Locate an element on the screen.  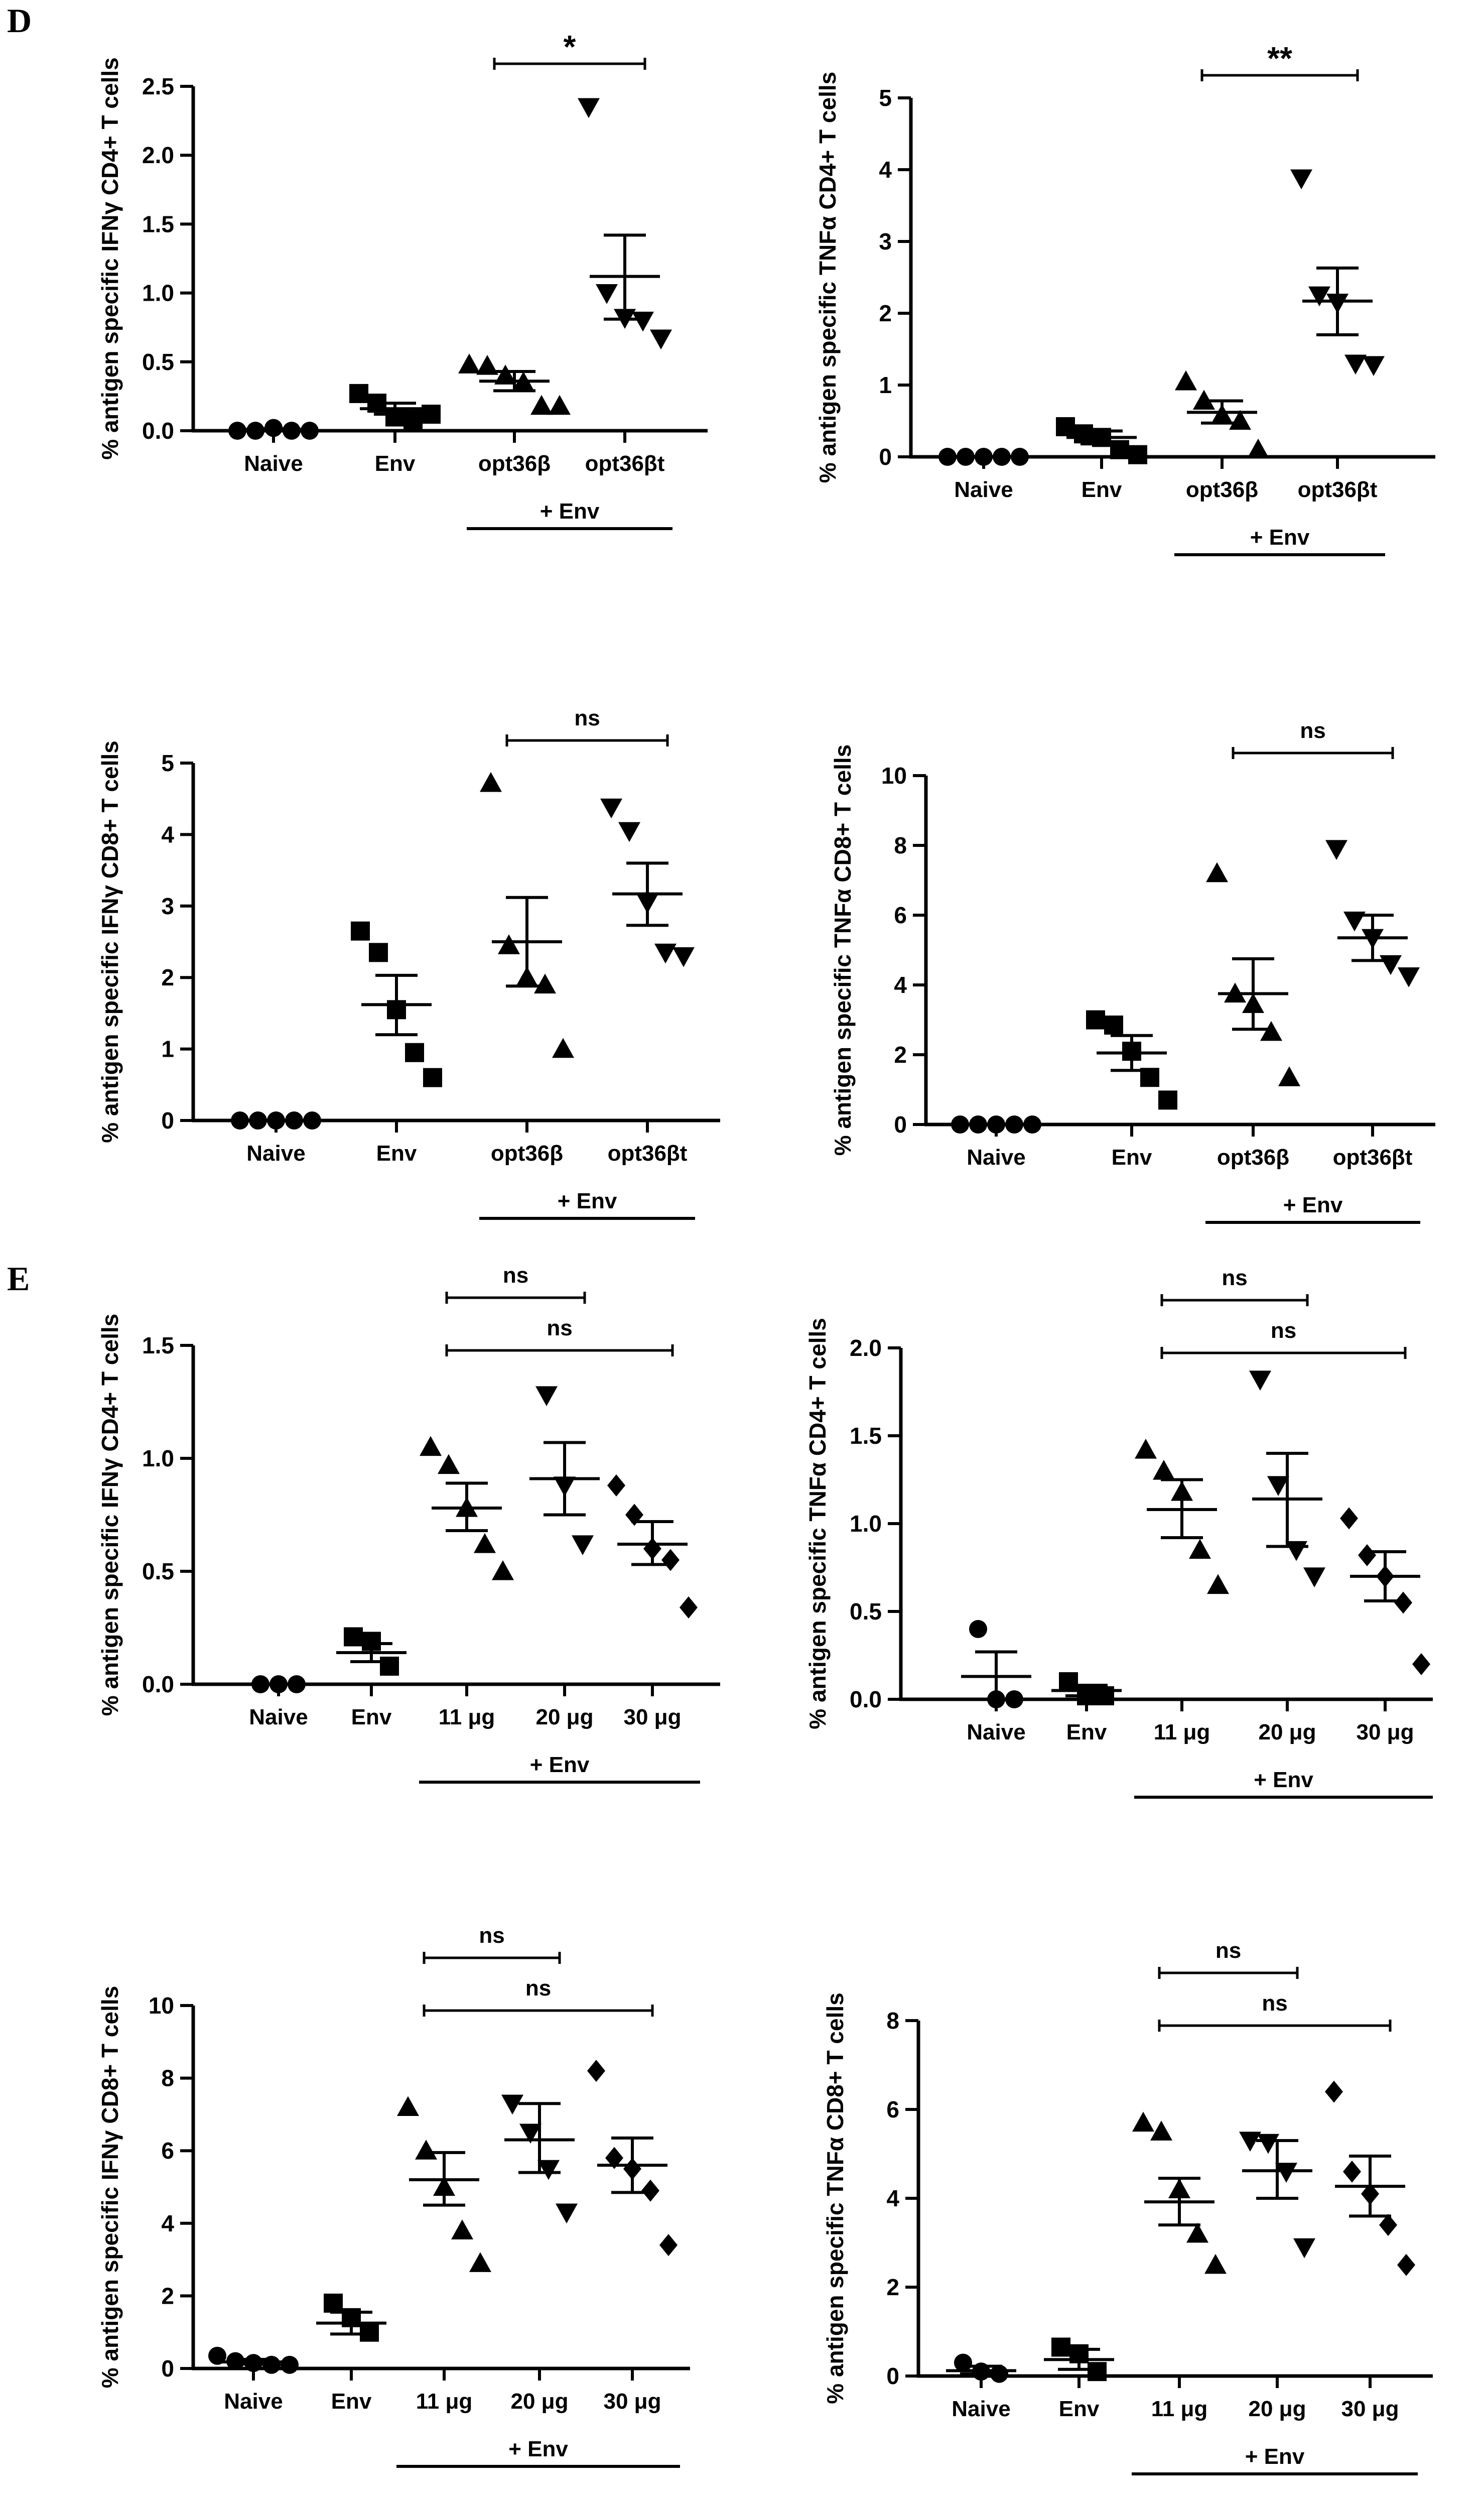
y-tick-label: 2 is located at coordinates (167, 2296).